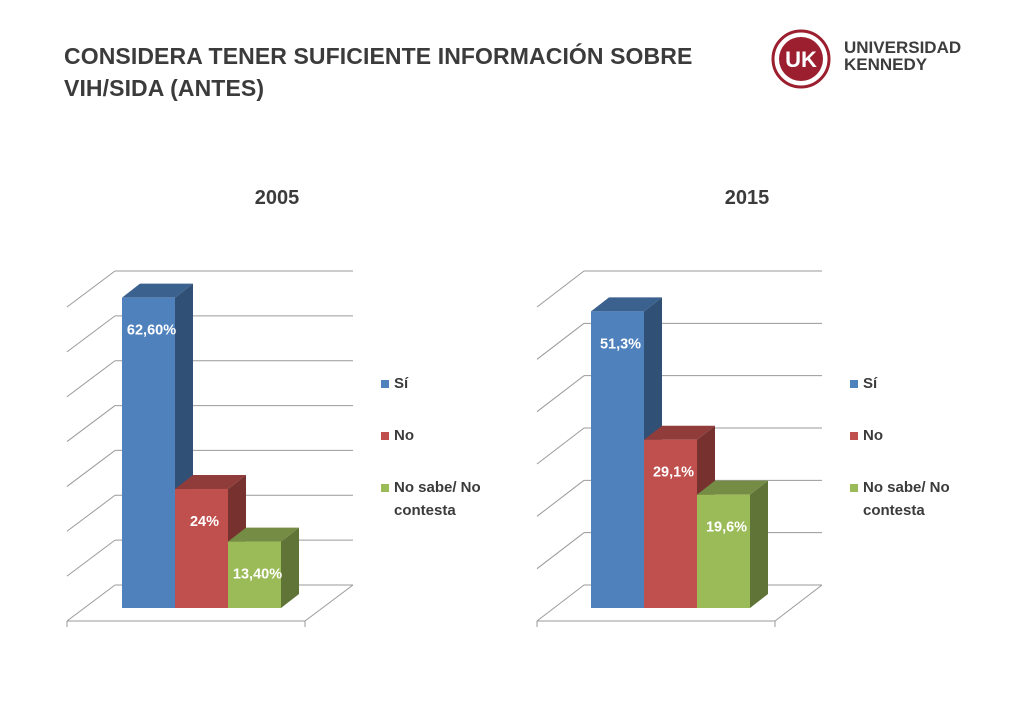 This screenshot has width=1024, height=709. Describe the element at coordinates (204, 522) in the screenshot. I see `data-label: 24%` at that location.